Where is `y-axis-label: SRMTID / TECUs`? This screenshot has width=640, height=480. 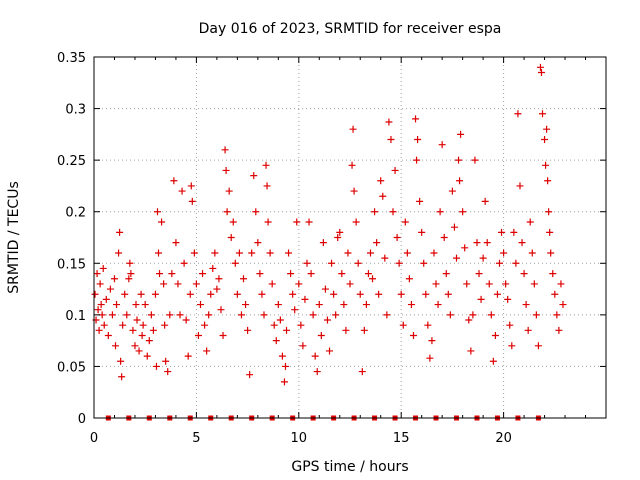
y-axis-label: SRMTID / TECUs is located at coordinates (14, 237).